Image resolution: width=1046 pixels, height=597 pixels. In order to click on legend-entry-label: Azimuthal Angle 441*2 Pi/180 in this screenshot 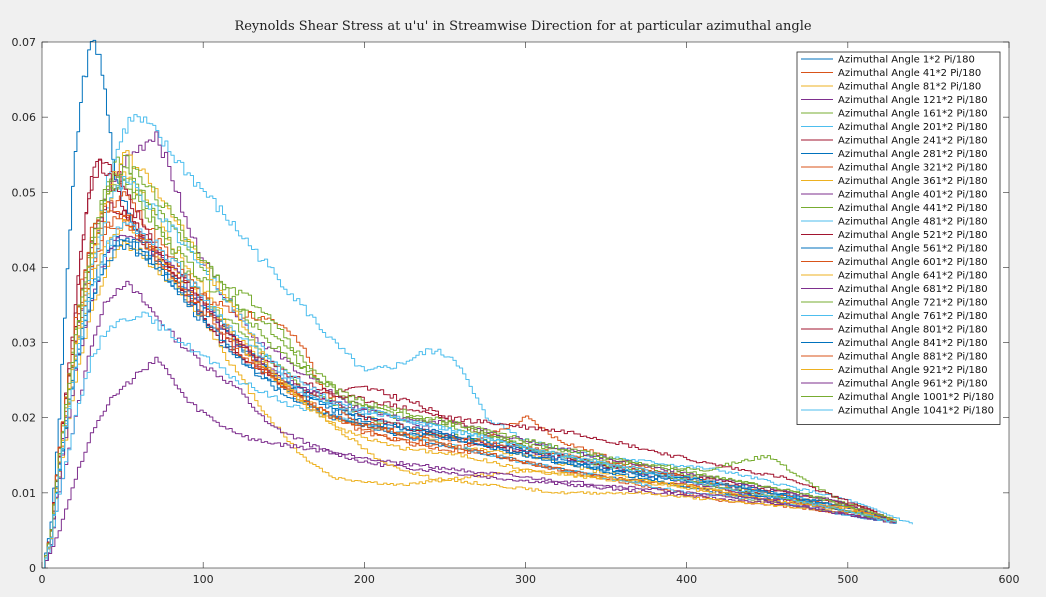, I will do `click(913, 208)`.